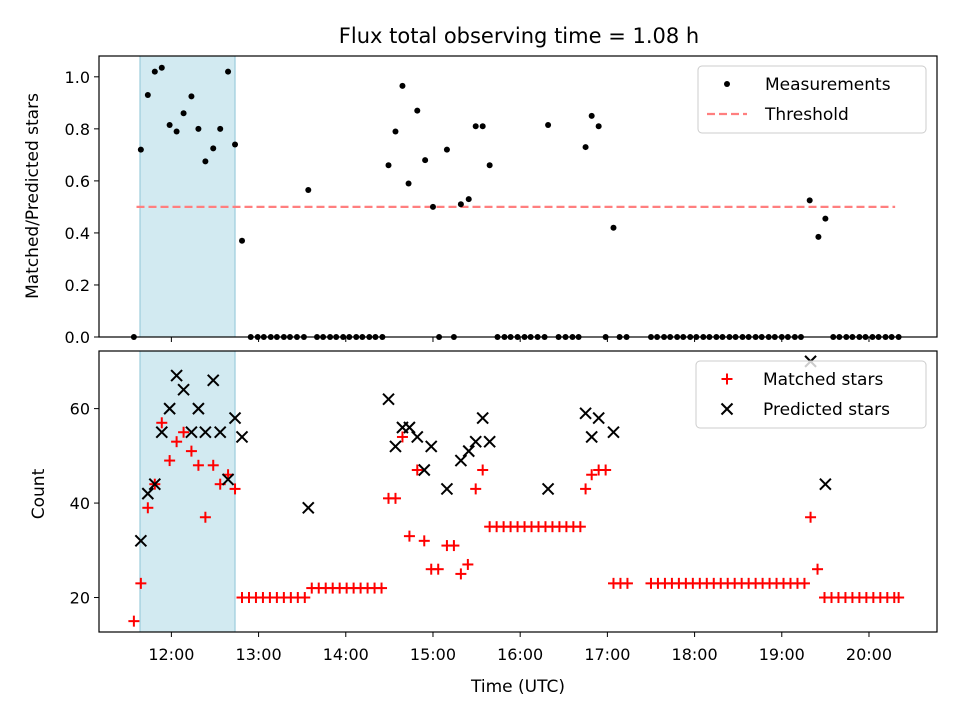  Describe the element at coordinates (171, 654) in the screenshot. I see `x-tick-label: 12:00` at that location.